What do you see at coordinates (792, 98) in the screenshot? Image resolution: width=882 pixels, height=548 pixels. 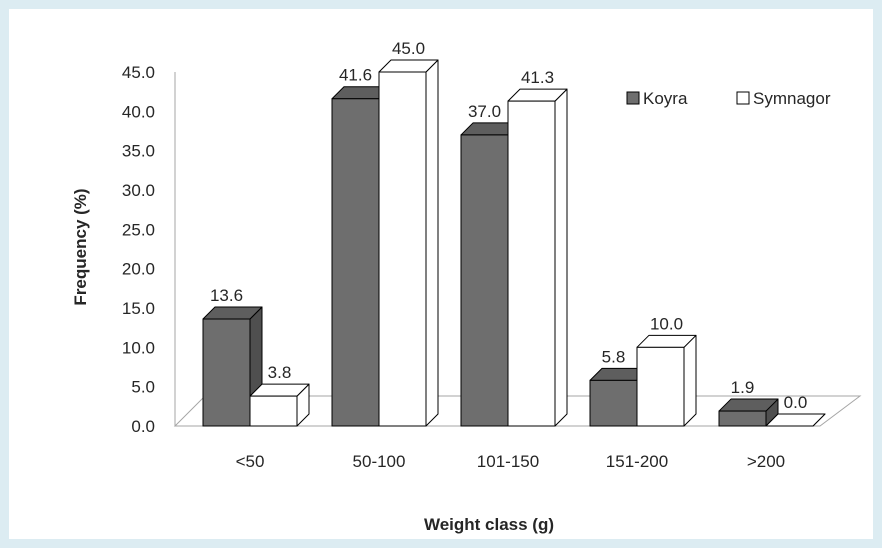 I see `legend-label: Symnagor` at bounding box center [792, 98].